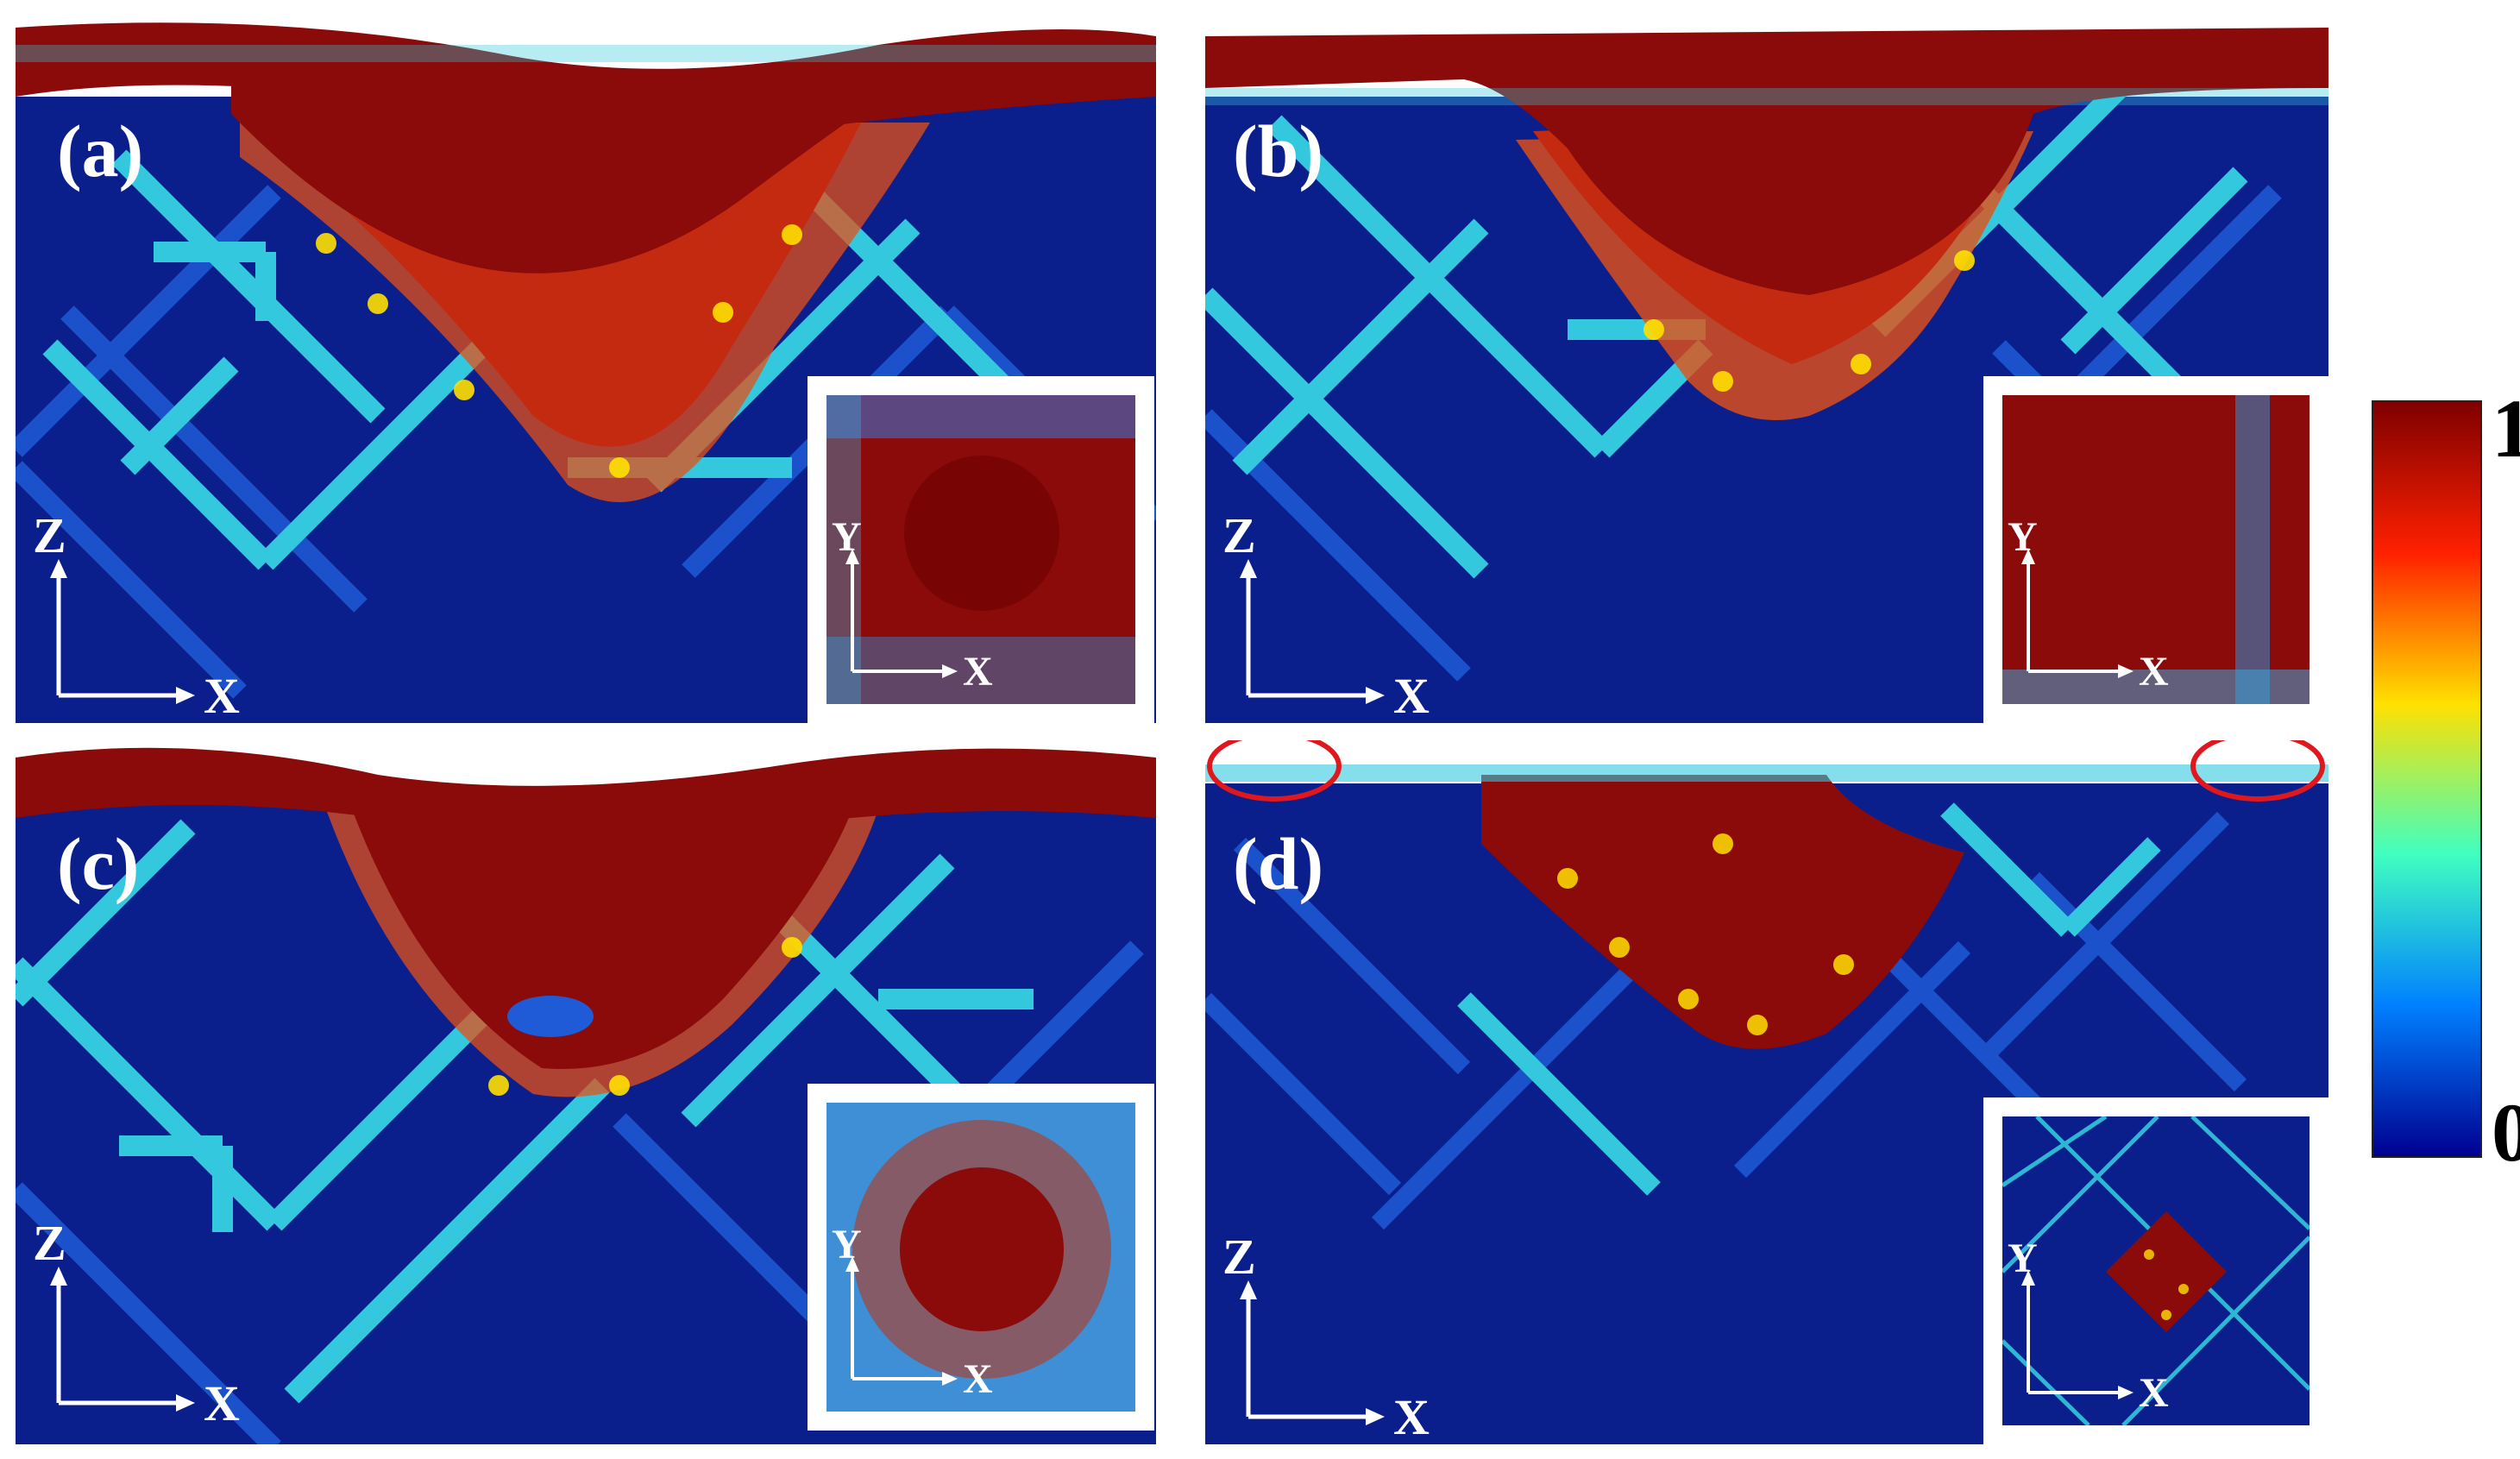 The image size is (2520, 1459). I want to click on panel-d-inset: Y X, so click(2155, 1270).